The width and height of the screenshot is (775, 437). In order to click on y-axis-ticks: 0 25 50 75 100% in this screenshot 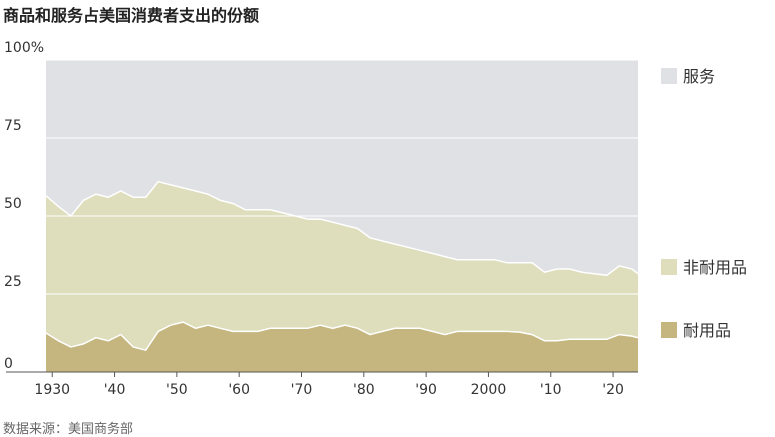, I will do `click(24, 206)`.